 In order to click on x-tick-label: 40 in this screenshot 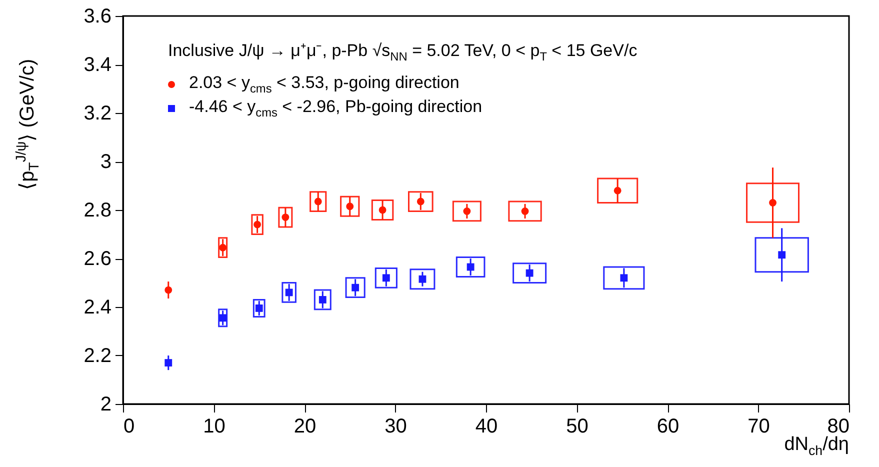, I will do `click(486, 427)`.